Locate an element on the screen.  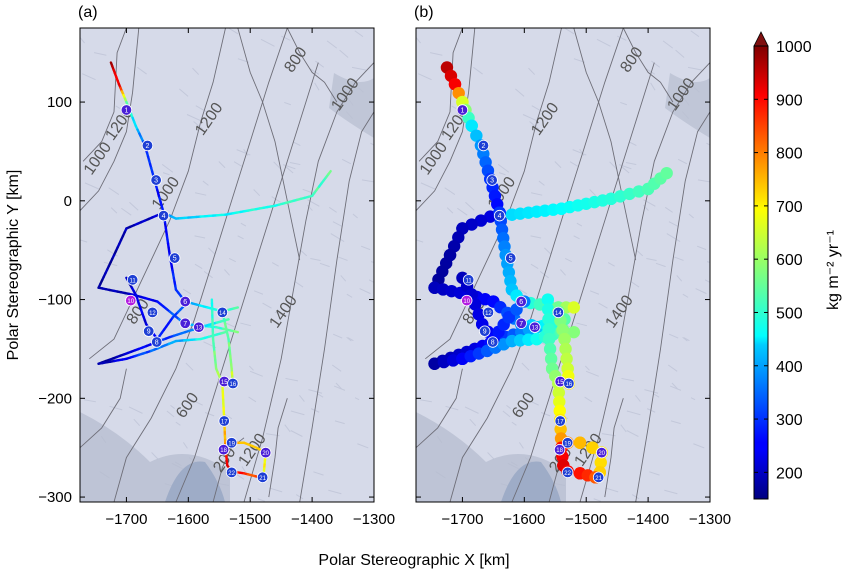
x-tick-label: −1700 is located at coordinates (126, 519).